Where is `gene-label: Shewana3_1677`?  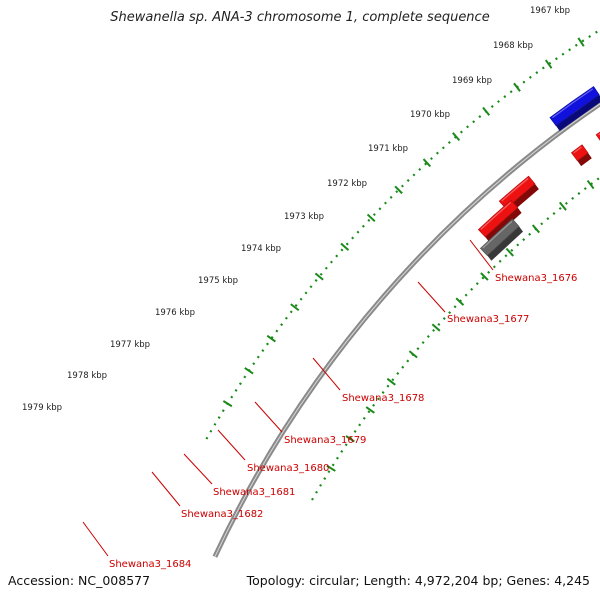
gene-label: Shewana3_1677 is located at coordinates (488, 319).